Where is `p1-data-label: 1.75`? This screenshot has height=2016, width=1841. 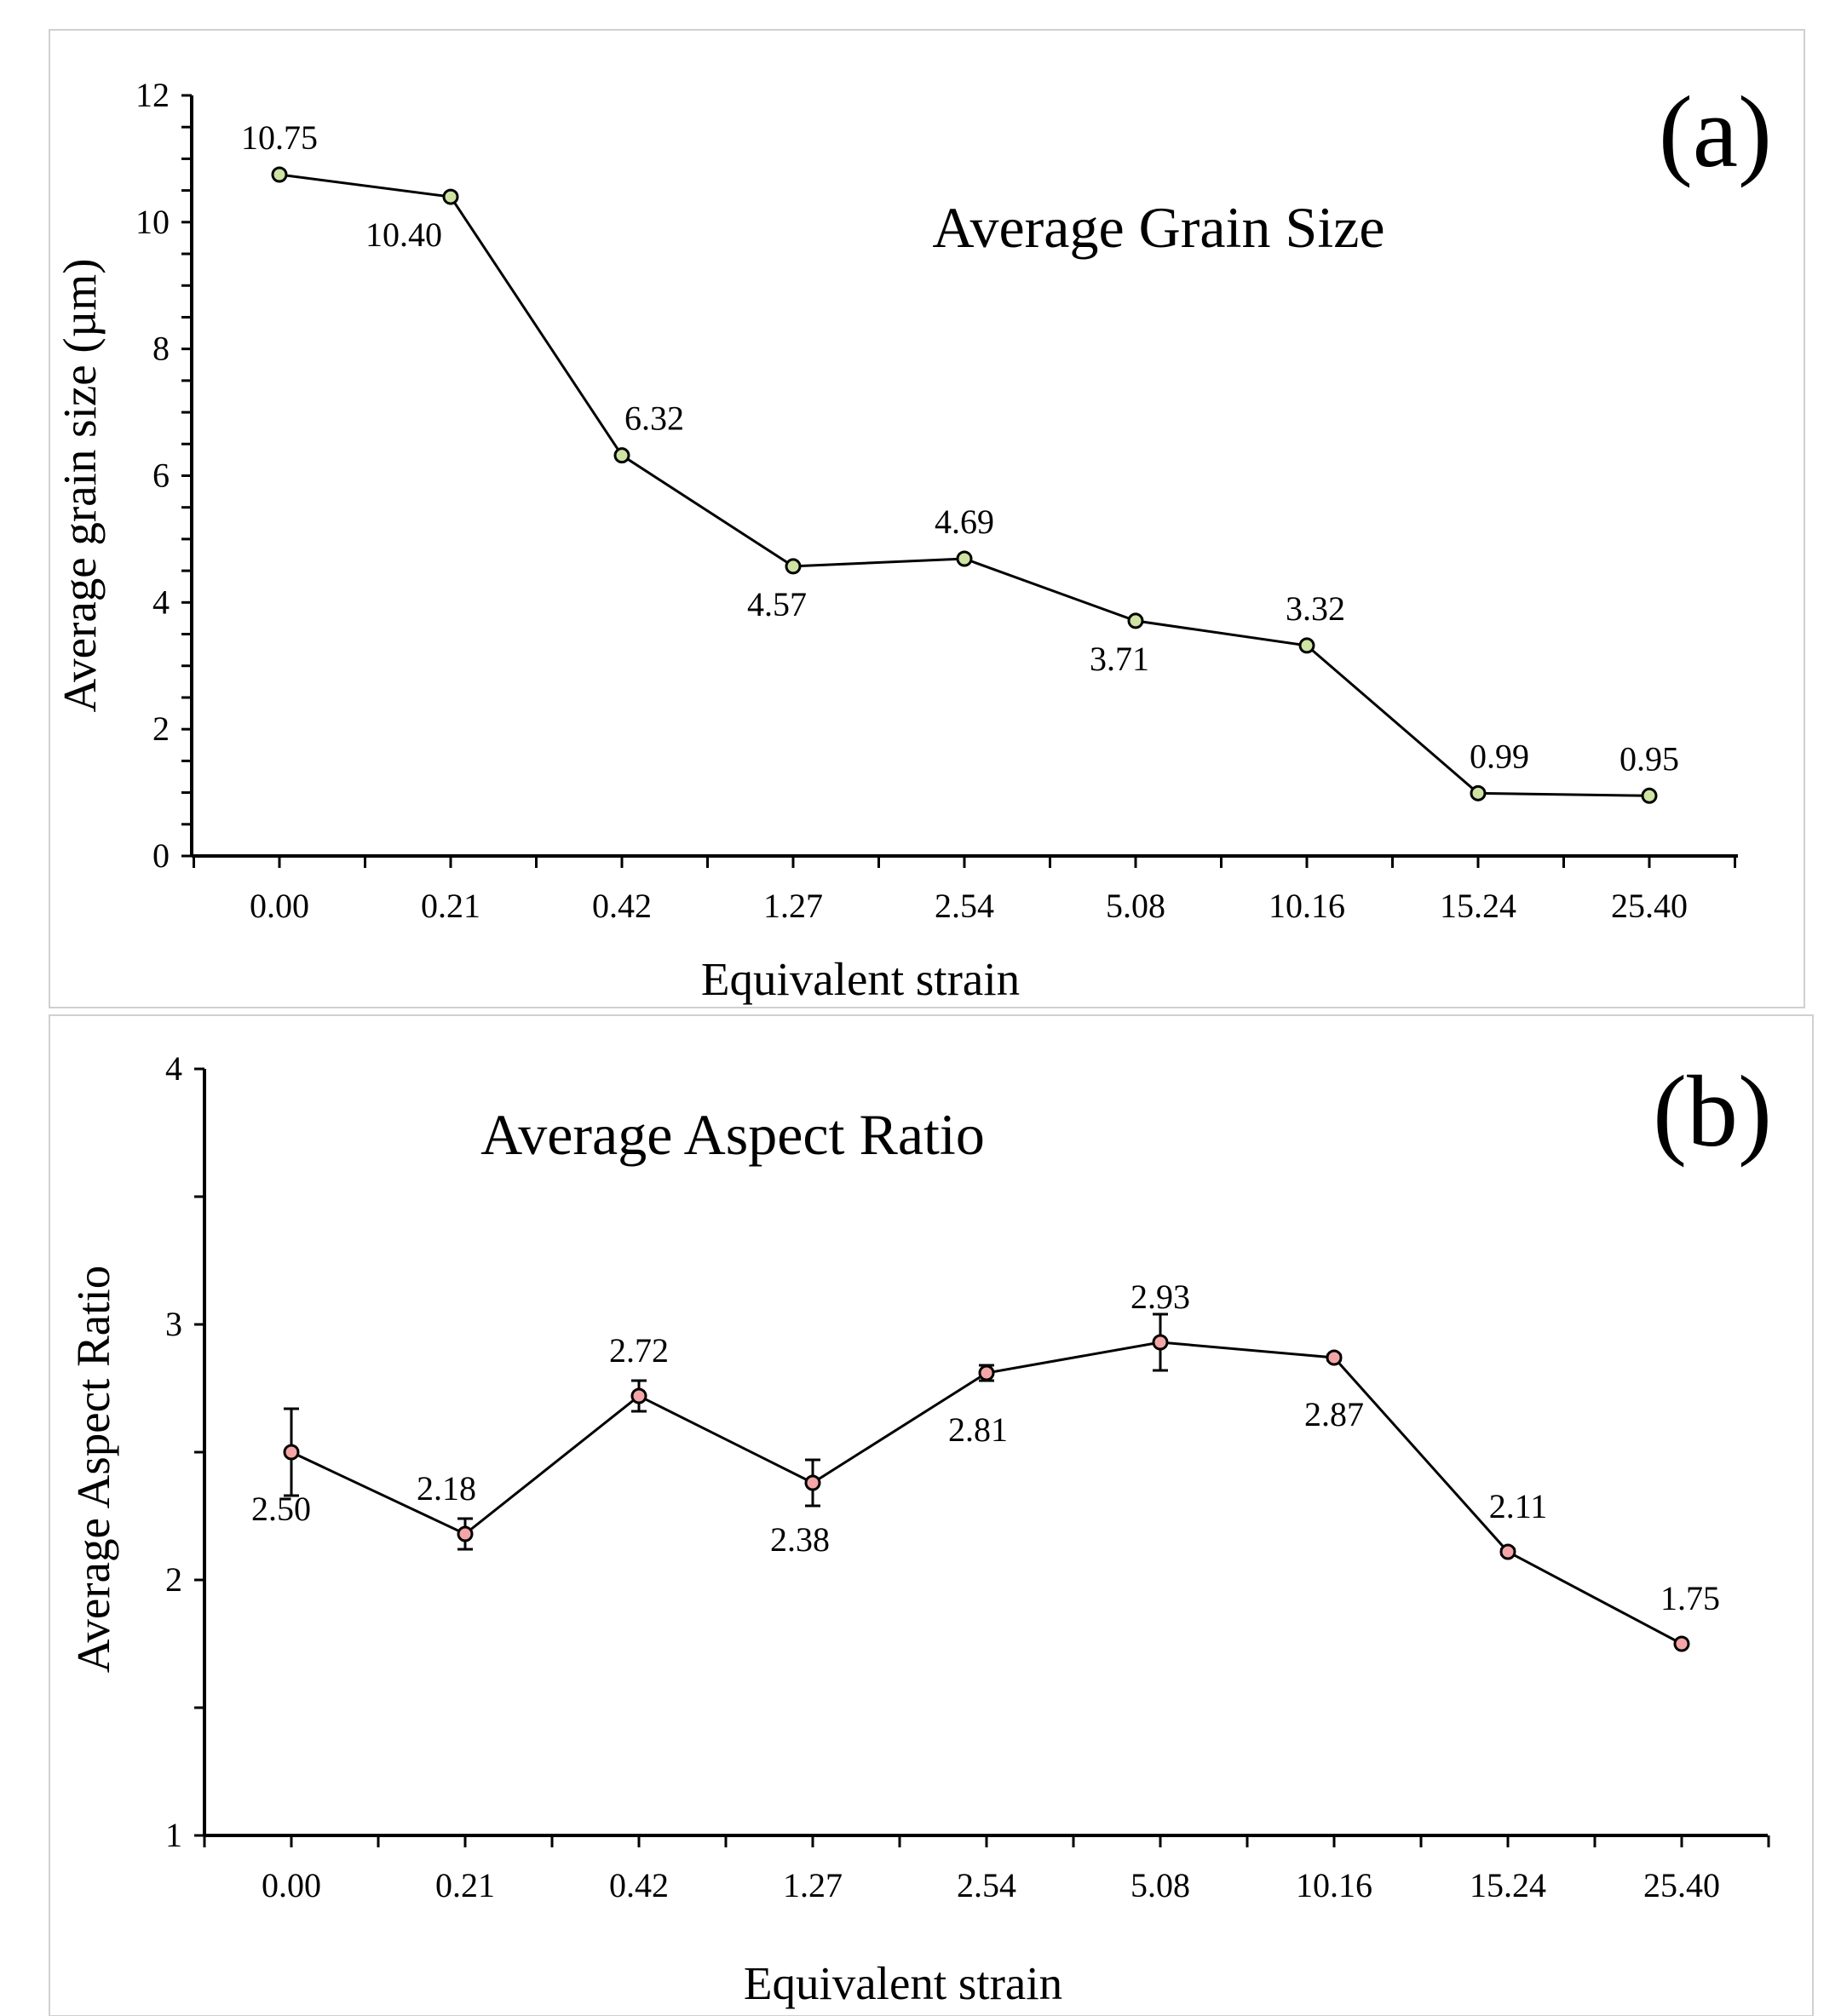 p1-data-label: 1.75 is located at coordinates (1690, 1598).